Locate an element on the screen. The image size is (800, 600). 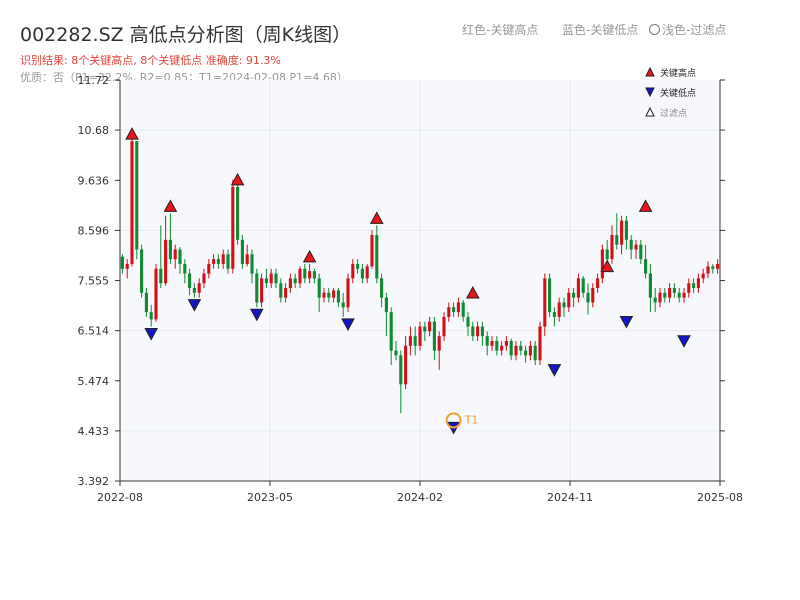
result-summary: 识别结果: 8个关键高点, 8个关键低点 准确度: 91.3% is located at coordinates (150, 60).